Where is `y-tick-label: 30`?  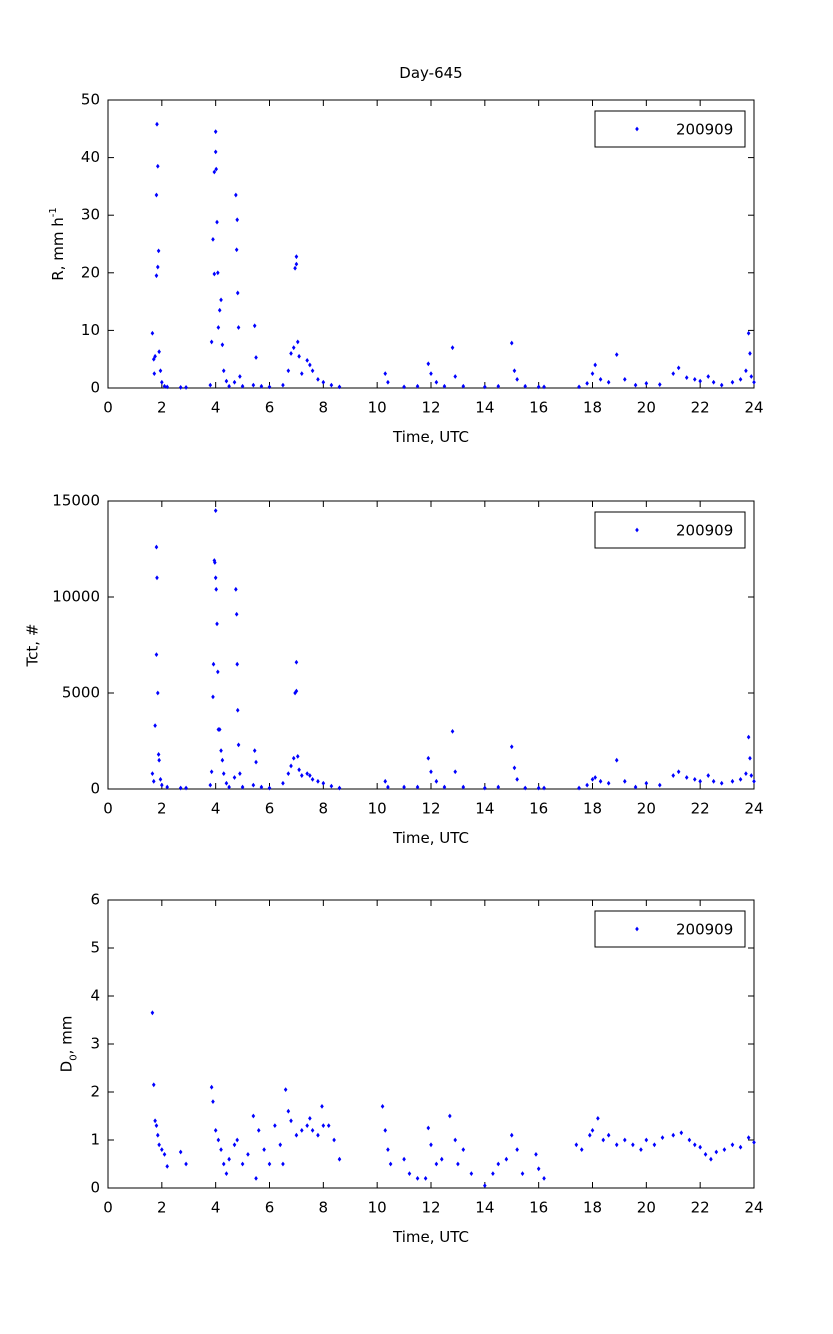
y-tick-label: 30 is located at coordinates (90, 215).